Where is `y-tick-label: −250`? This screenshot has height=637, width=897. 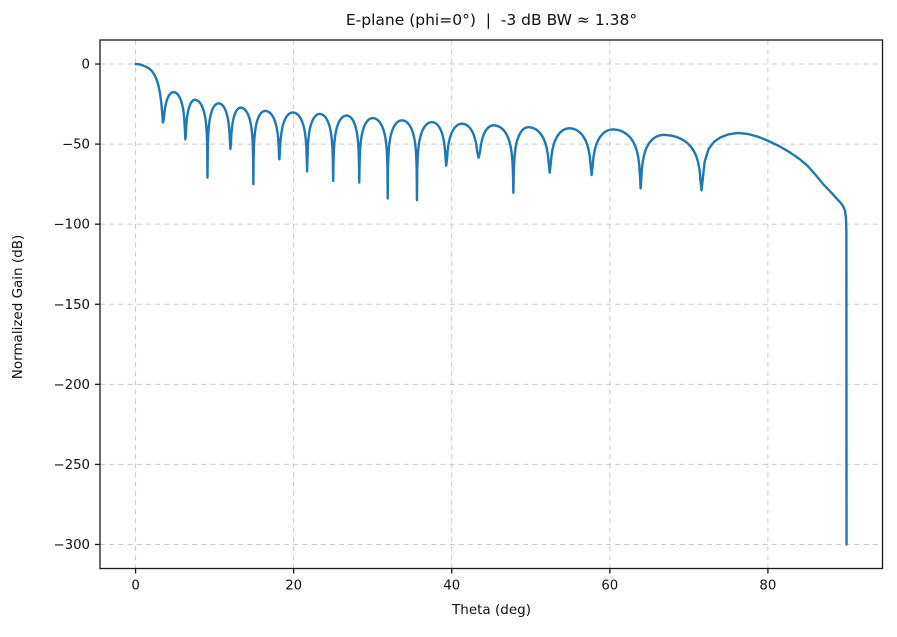
y-tick-label: −250 is located at coordinates (71, 465).